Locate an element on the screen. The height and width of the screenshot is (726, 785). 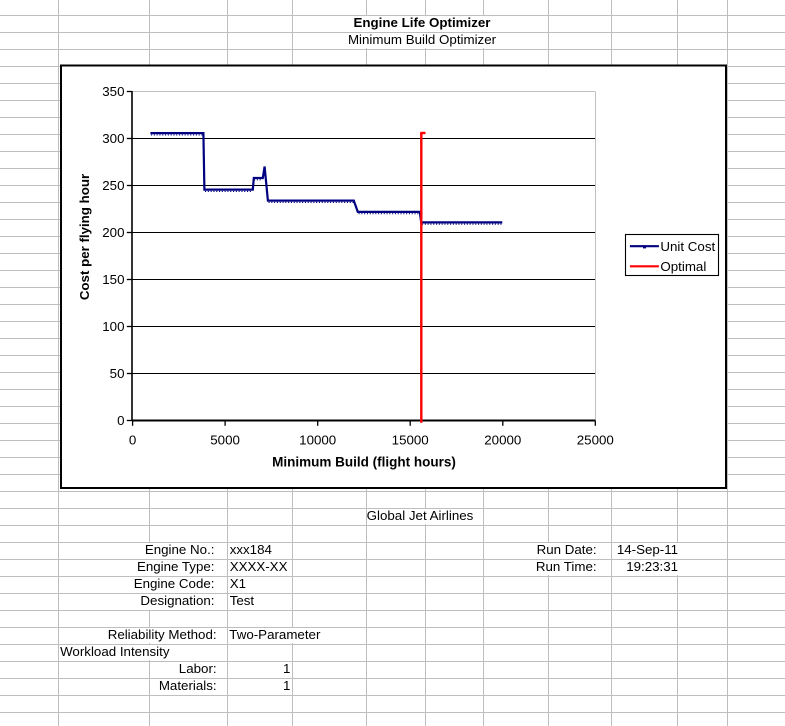
svg-text: 100 is located at coordinates (113, 326).